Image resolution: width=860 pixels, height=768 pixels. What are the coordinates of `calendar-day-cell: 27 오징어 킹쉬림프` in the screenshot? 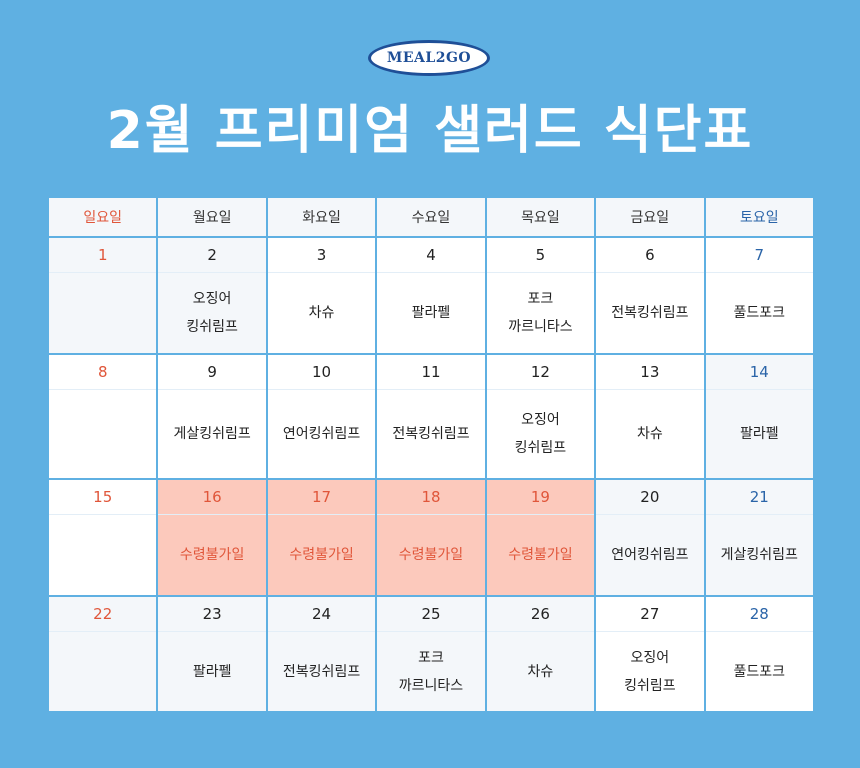 It's located at (650, 654).